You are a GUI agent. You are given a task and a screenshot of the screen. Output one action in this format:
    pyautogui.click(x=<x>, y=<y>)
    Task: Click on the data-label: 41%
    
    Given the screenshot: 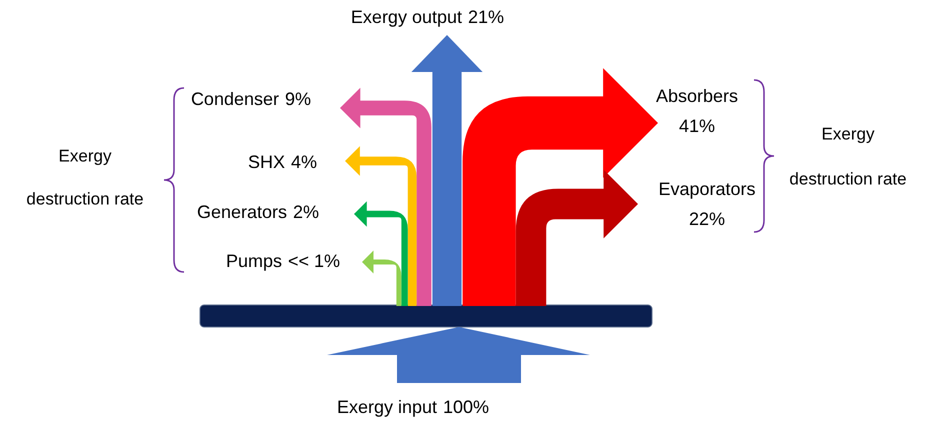 What is the action you would take?
    pyautogui.click(x=697, y=126)
    